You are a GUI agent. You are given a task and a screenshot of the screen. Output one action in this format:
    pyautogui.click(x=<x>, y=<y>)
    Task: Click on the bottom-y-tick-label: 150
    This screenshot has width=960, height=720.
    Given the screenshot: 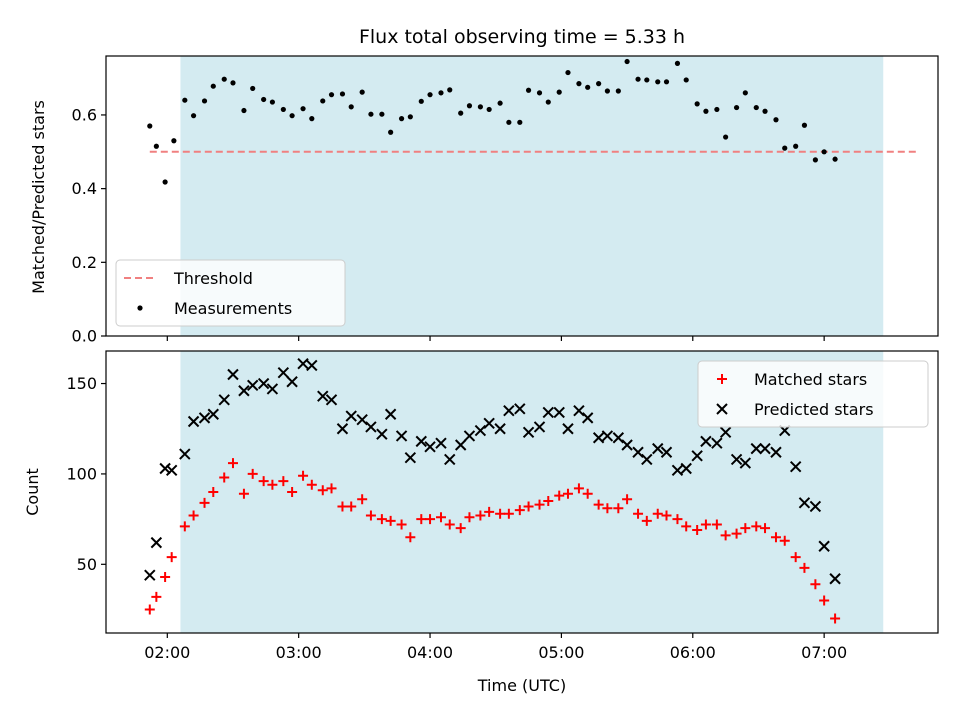 What is the action you would take?
    pyautogui.click(x=81, y=383)
    